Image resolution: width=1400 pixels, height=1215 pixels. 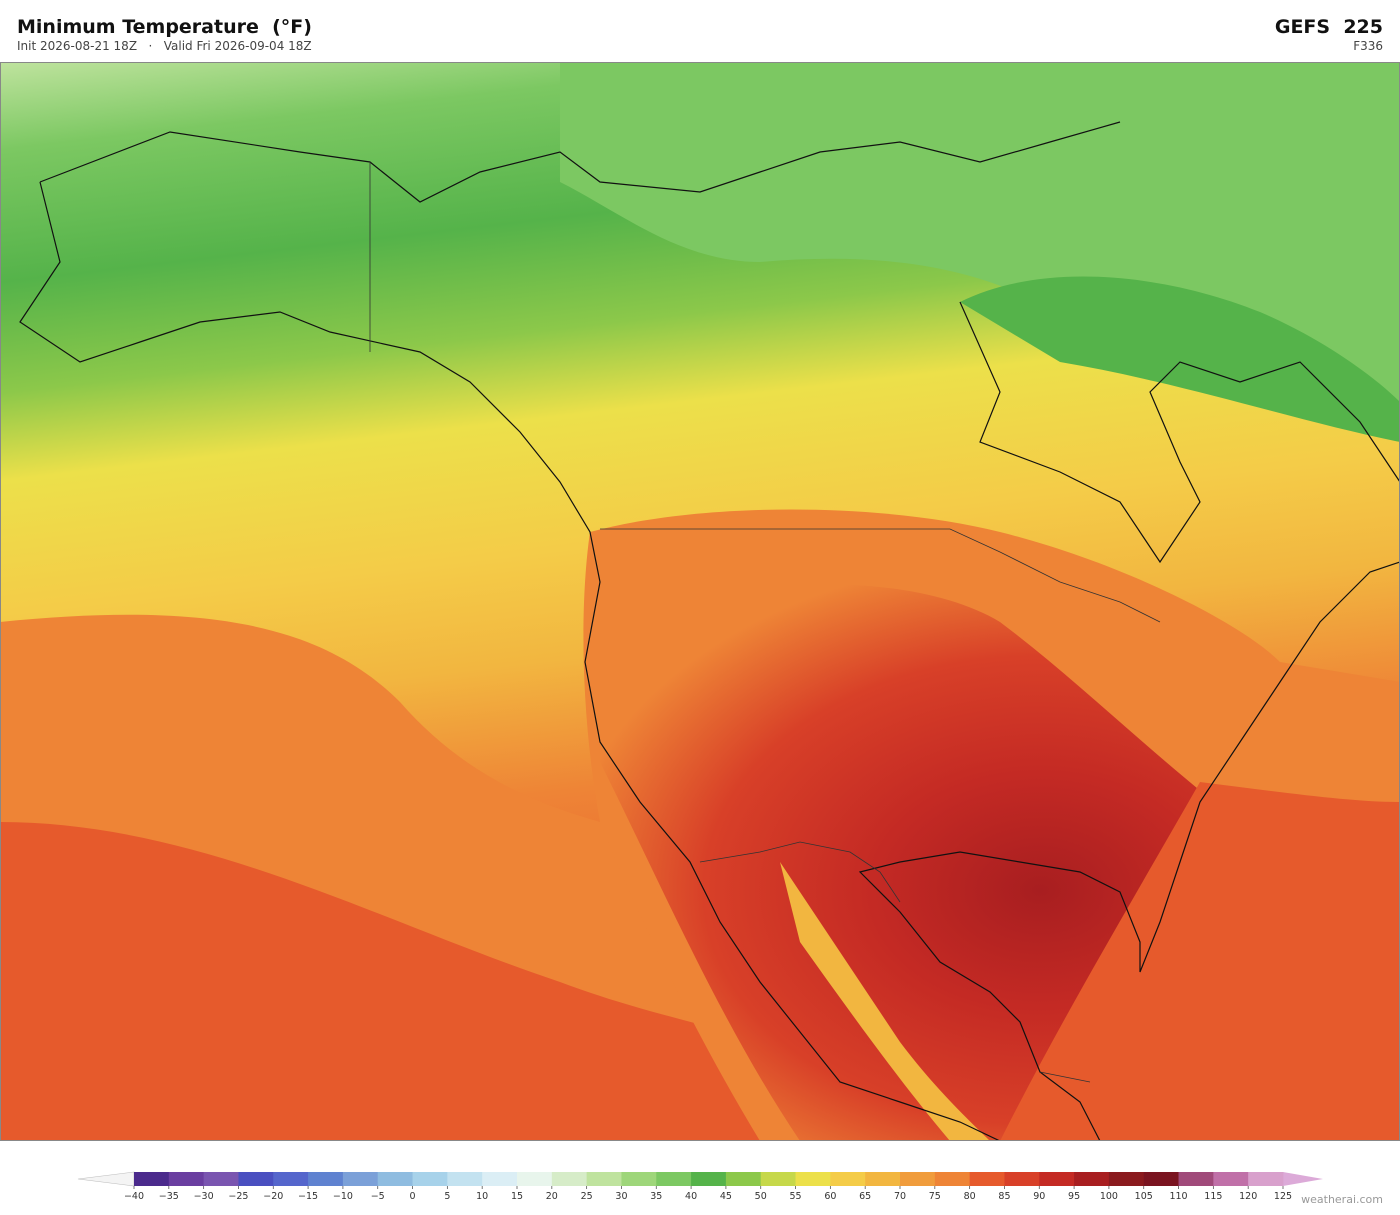 What do you see at coordinates (1303, 1179) in the screenshot?
I see `colorbar-over` at bounding box center [1303, 1179].